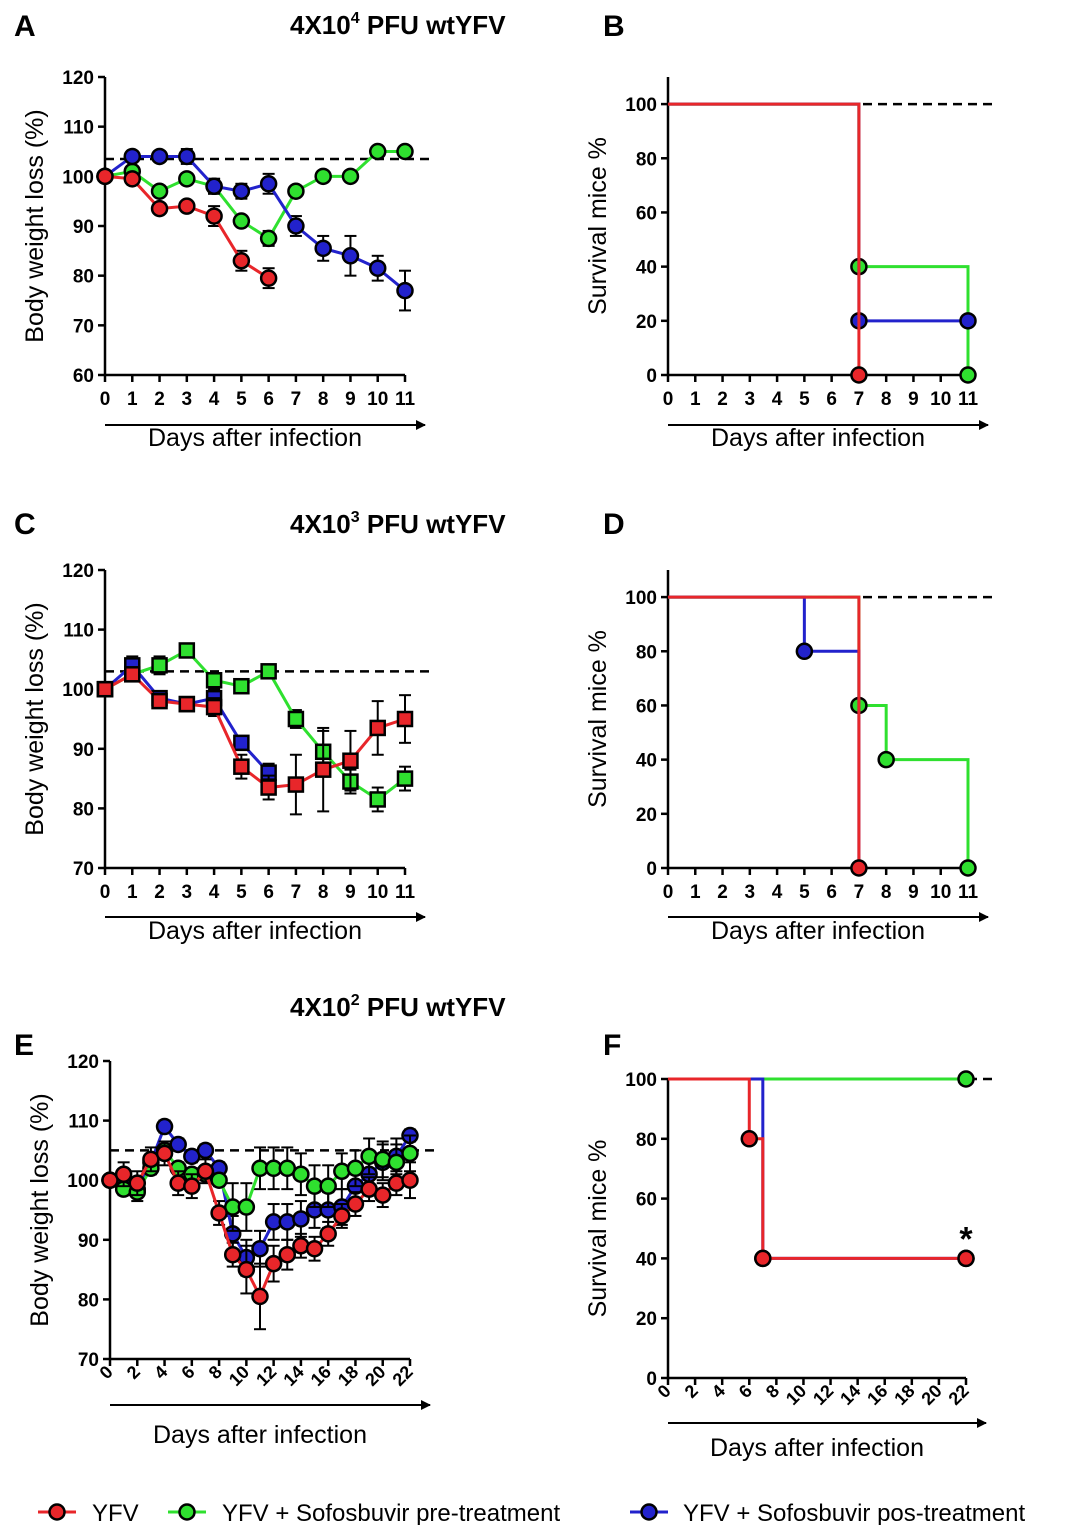  Describe the element at coordinates (598, 226) in the screenshot. I see `y-axis-label: Survival mice %` at that location.